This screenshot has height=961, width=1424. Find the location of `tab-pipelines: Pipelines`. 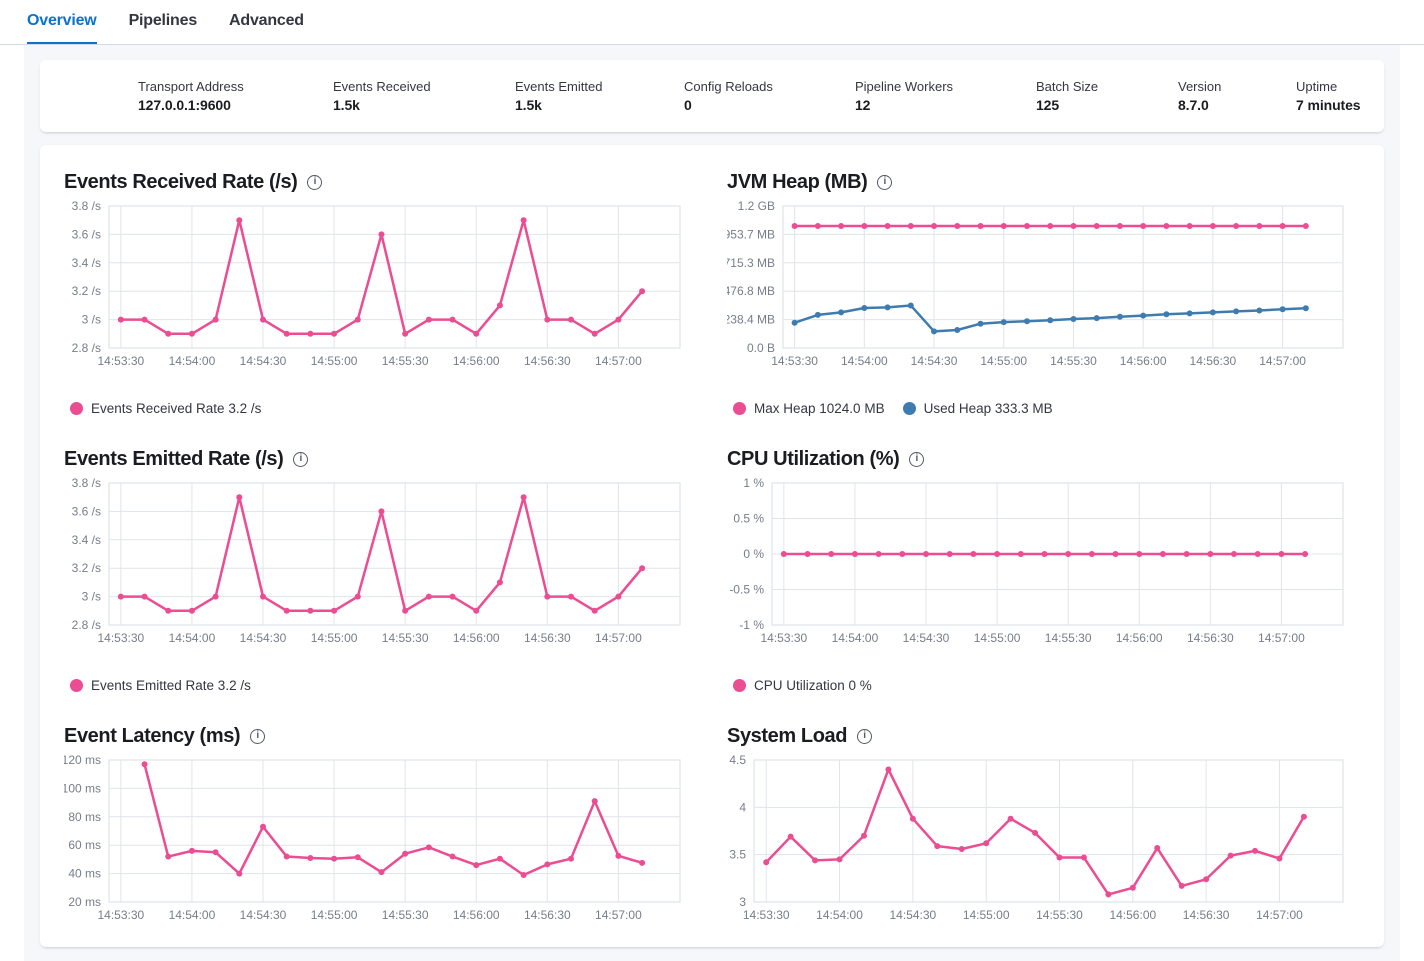

tab-pipelines: Pipelines is located at coordinates (163, 20).